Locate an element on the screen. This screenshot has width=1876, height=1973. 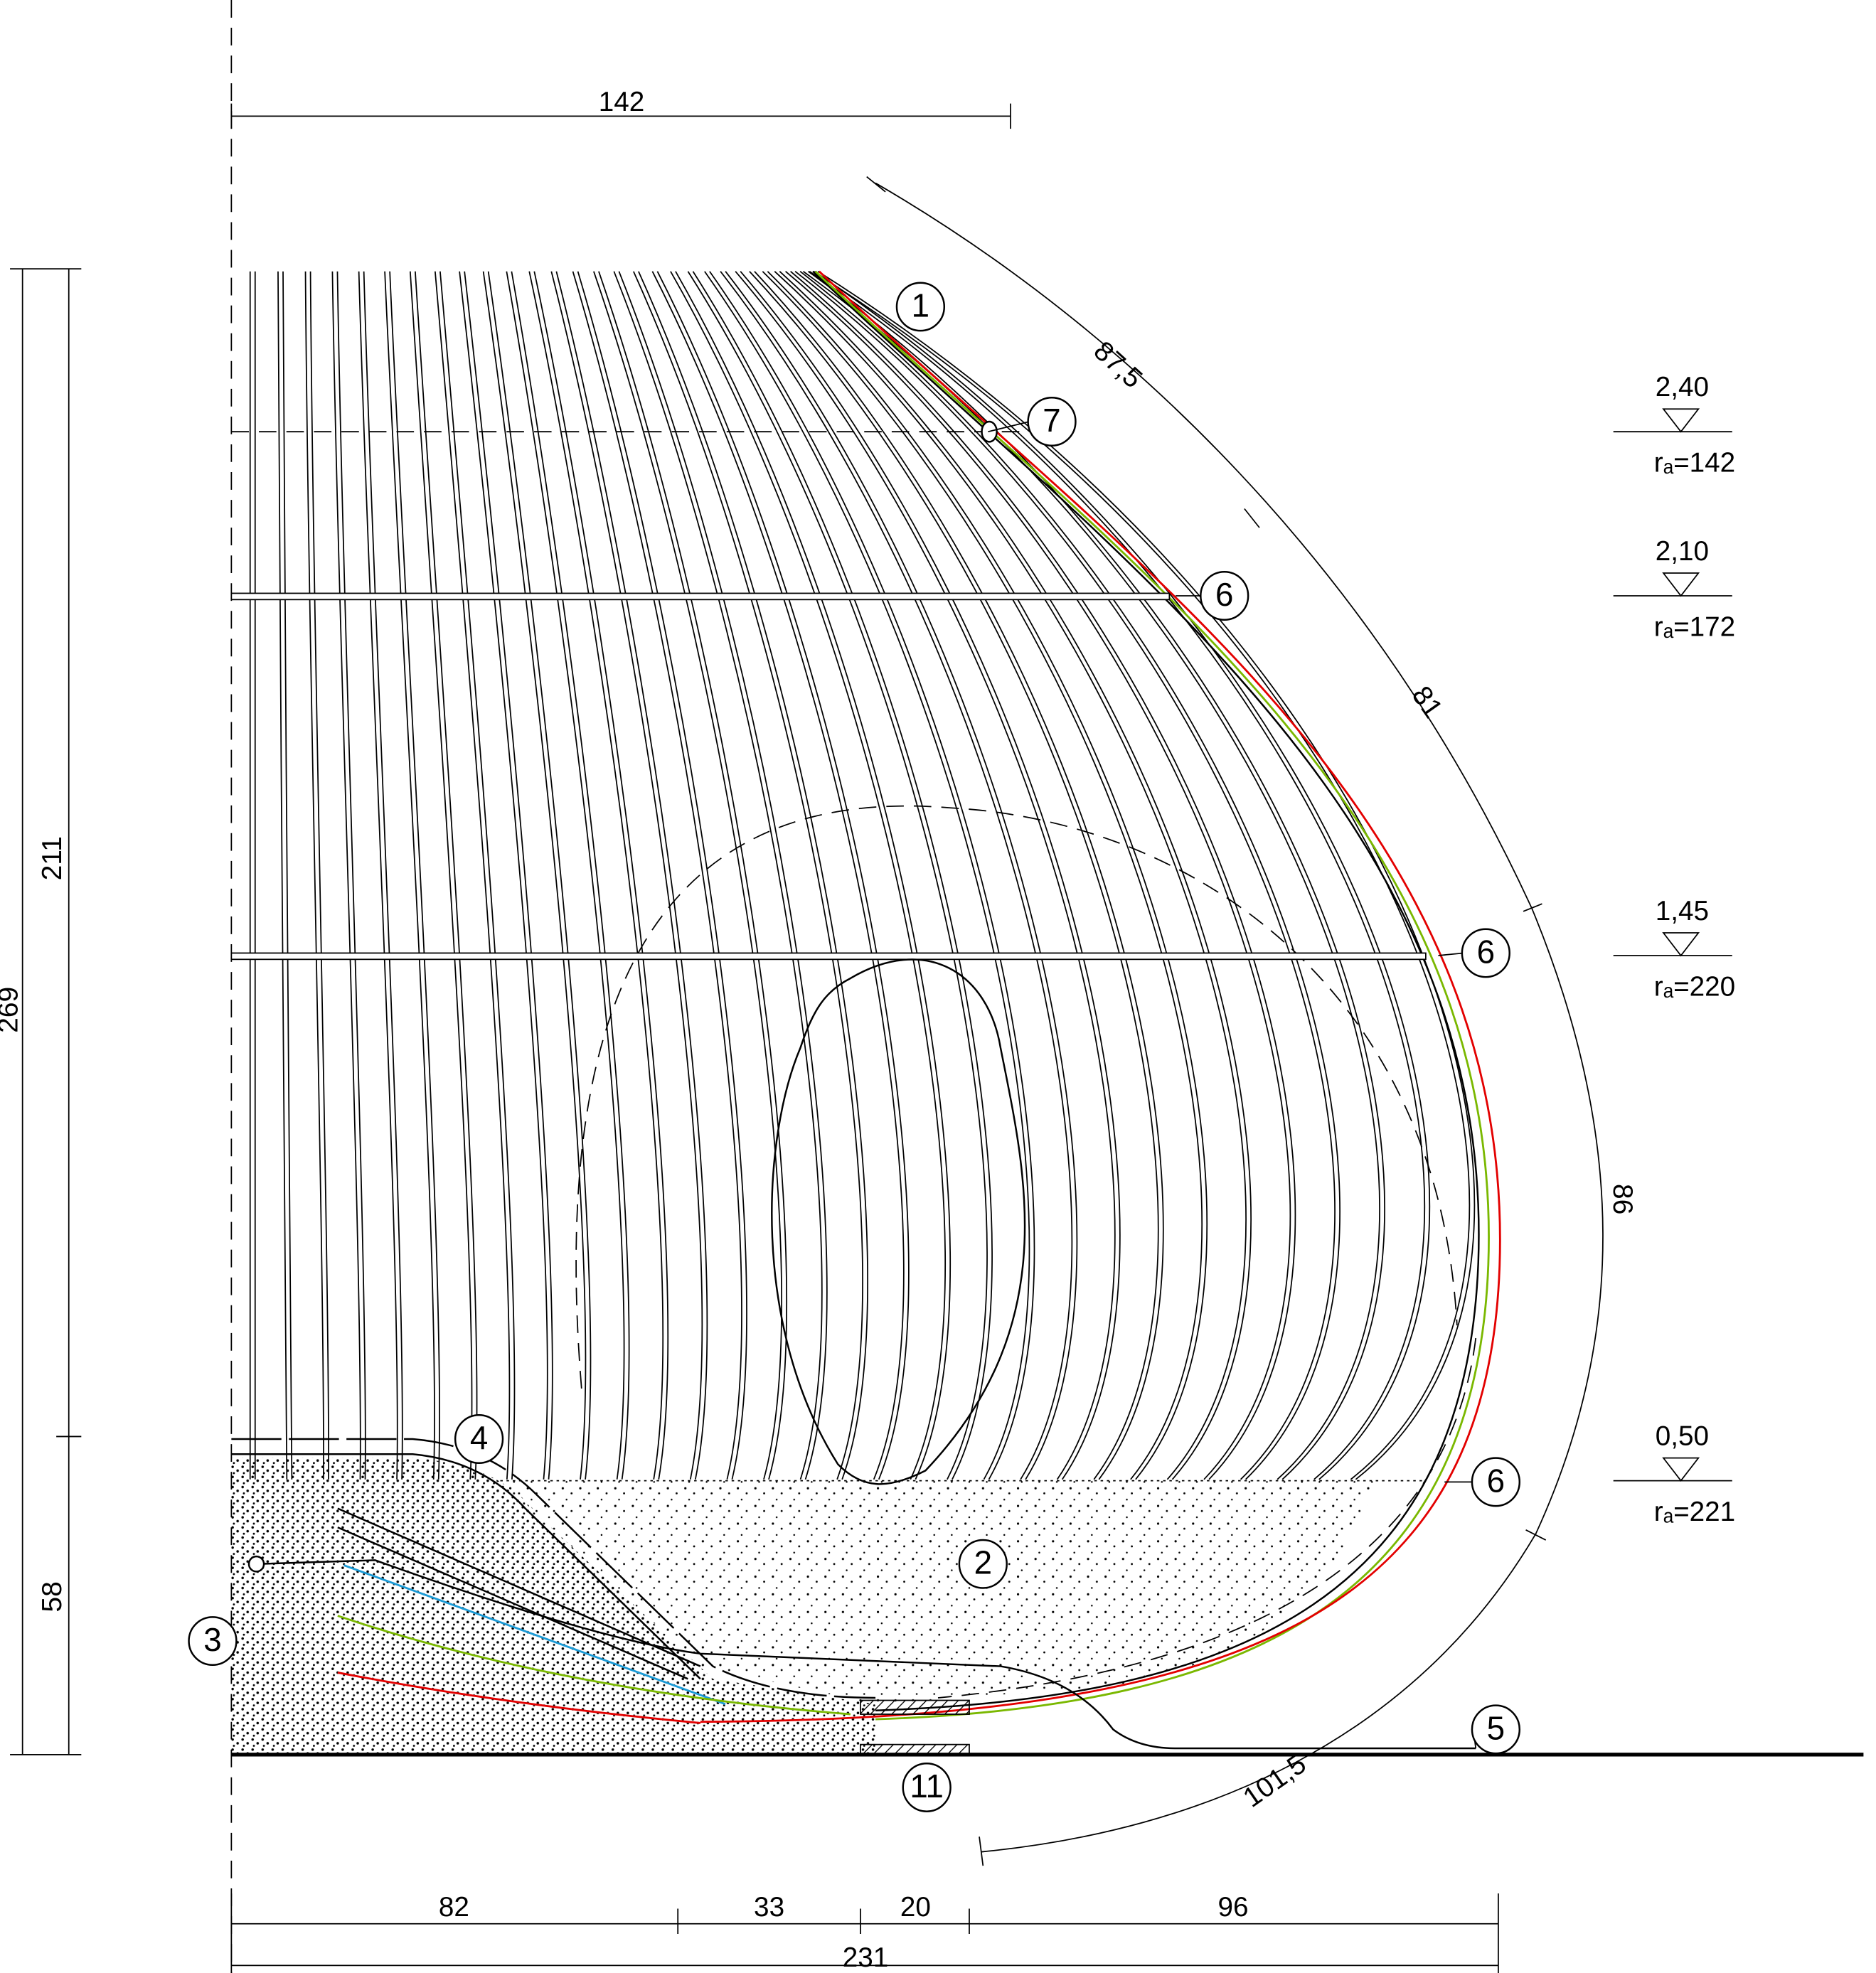
level-radius: rₐ=220 is located at coordinates (1694, 986).